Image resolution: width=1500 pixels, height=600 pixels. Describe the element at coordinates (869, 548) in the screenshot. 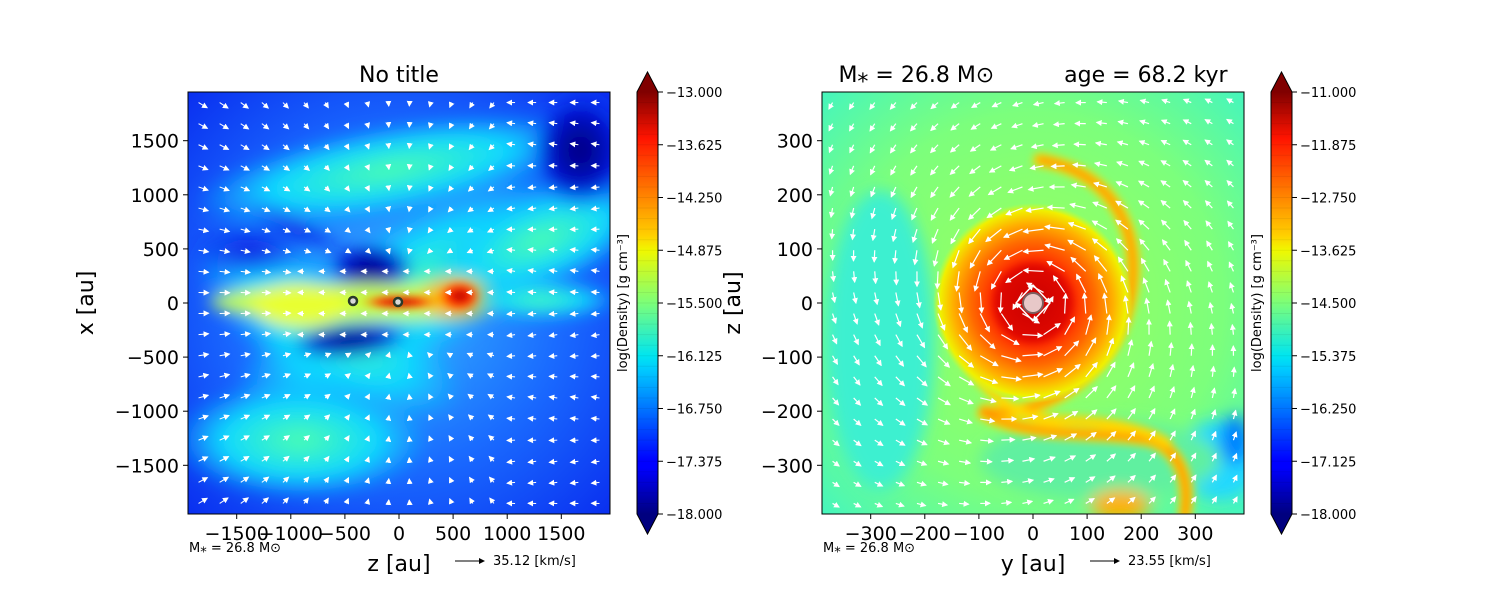

I see `right-footer-note: M⁎ = 26.8 M⊙` at that location.